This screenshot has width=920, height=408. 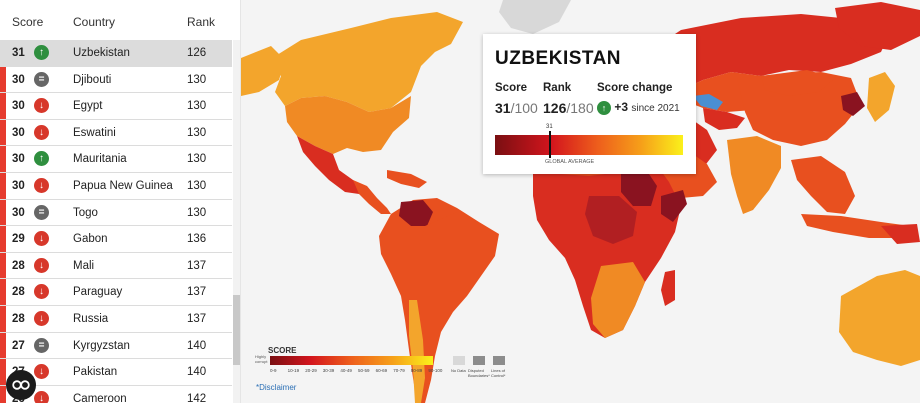 I want to click on legend-tick: 80-89, so click(x=416, y=370).